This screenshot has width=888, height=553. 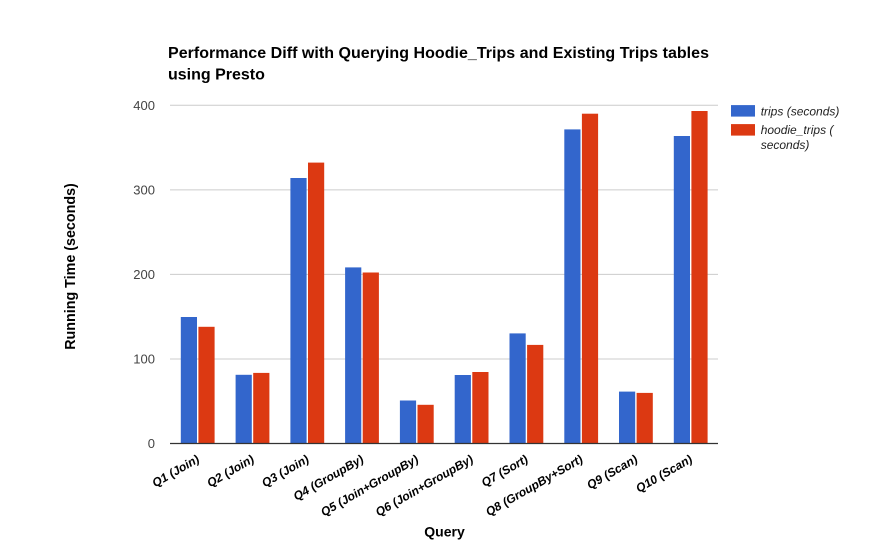 What do you see at coordinates (144, 105) in the screenshot?
I see `svg-text: 400` at bounding box center [144, 105].